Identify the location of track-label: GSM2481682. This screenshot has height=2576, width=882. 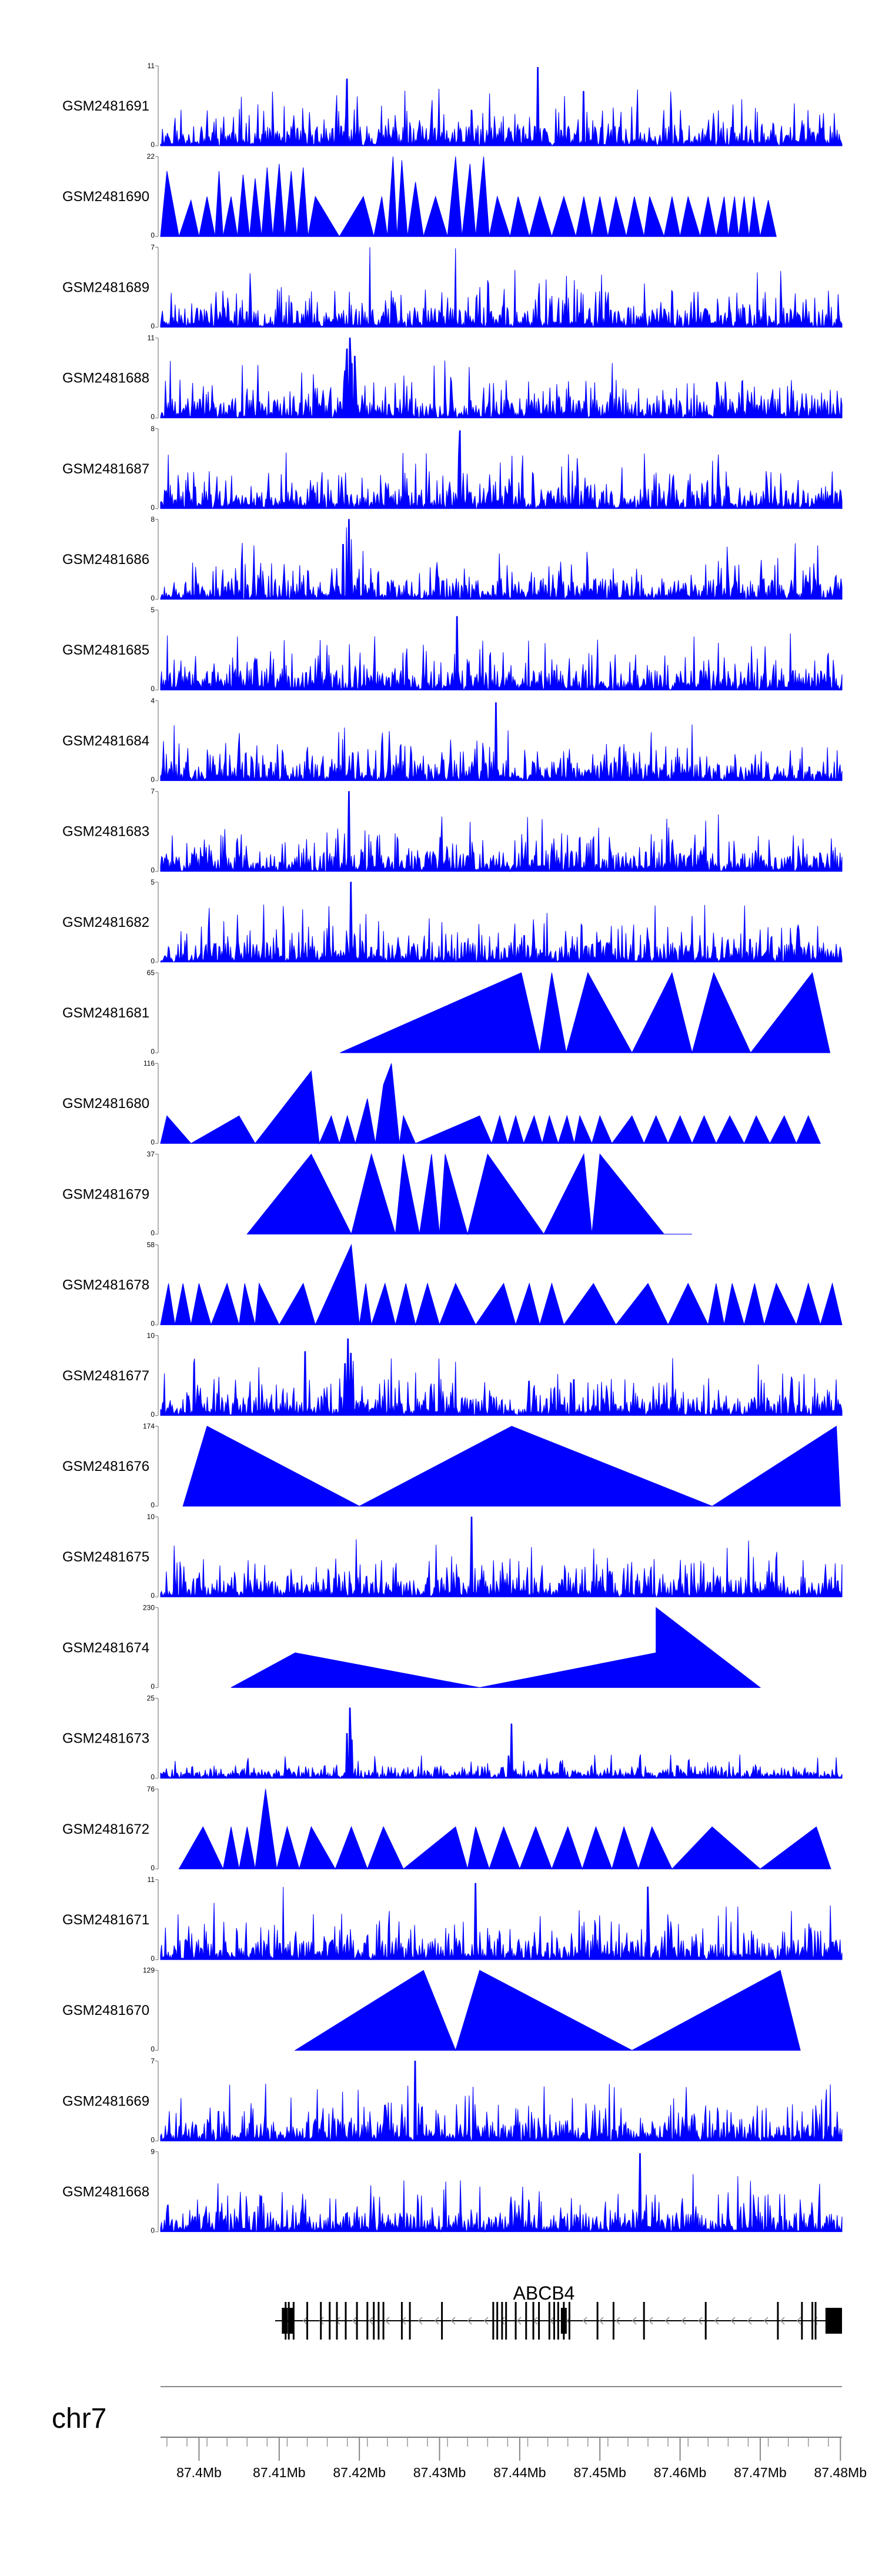
(105, 922).